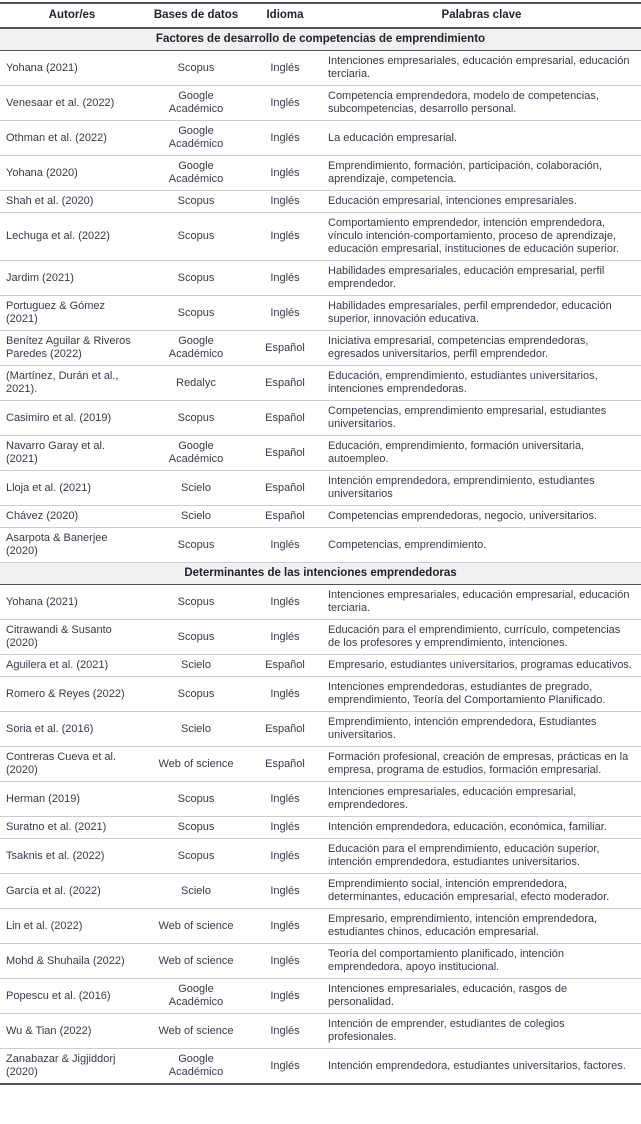 The width and height of the screenshot is (641, 1124). Describe the element at coordinates (481, 15) in the screenshot. I see `column-header-palabras-clave: Palabras clave` at that location.